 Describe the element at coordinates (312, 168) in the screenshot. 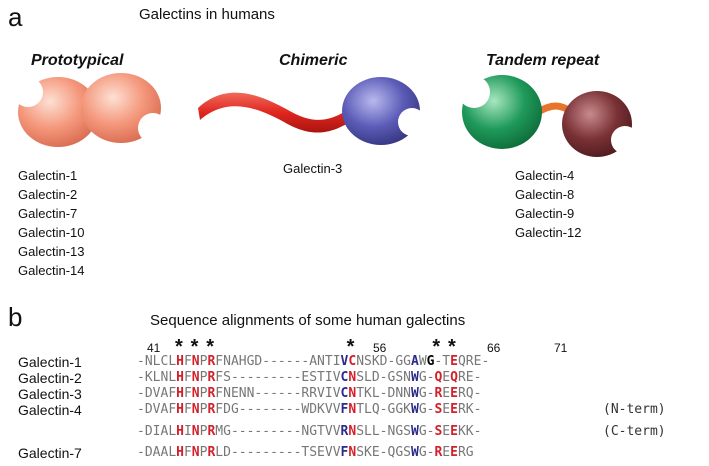

I see `chimeric-member-list: Galectin-3` at that location.